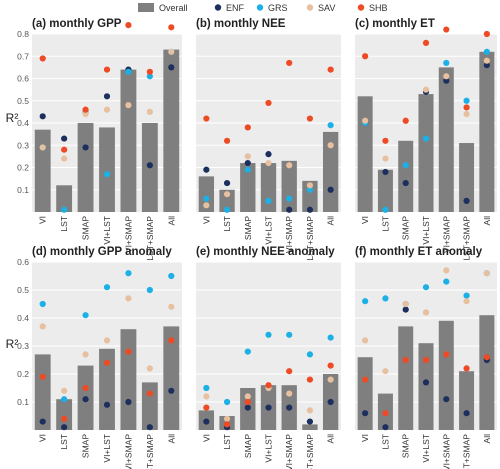 This screenshot has width=500, height=469. Describe the element at coordinates (446, 139) in the screenshot. I see `bar-overall-vi-smap` at that location.